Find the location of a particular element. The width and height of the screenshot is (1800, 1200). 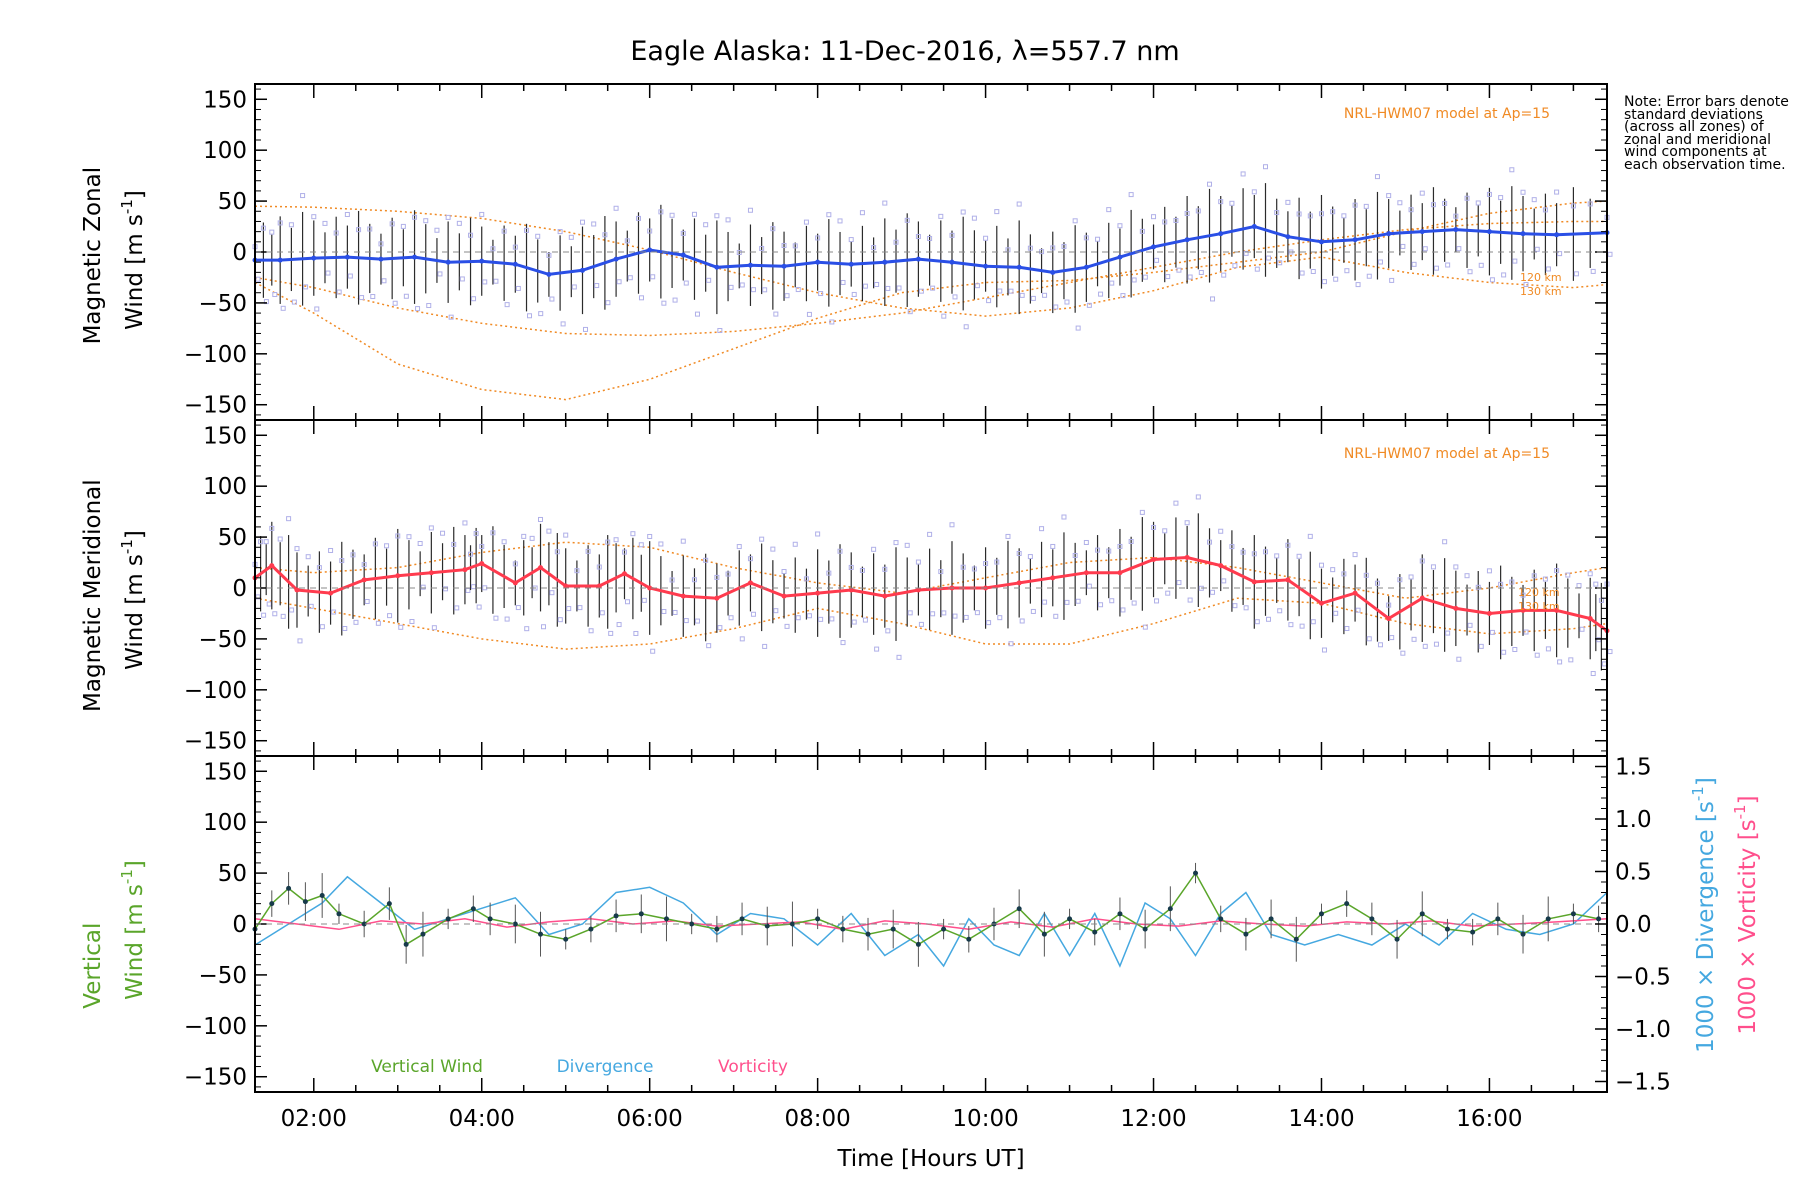

vertical-y2-axis: 1.5 1.0 0.5 0.0 −0.5 −1.0 −1.5 is located at coordinates (1633, 925).